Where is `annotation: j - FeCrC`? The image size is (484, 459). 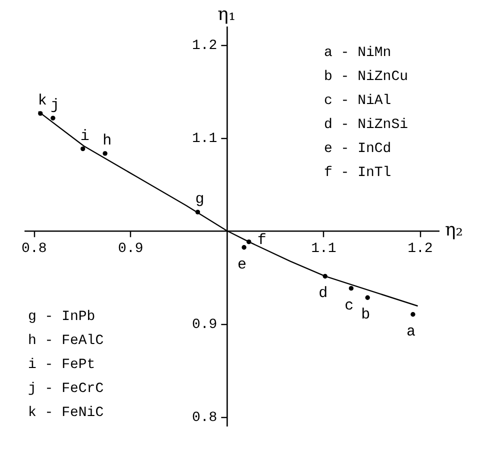
annotation: j - FeCrC is located at coordinates (66, 389).